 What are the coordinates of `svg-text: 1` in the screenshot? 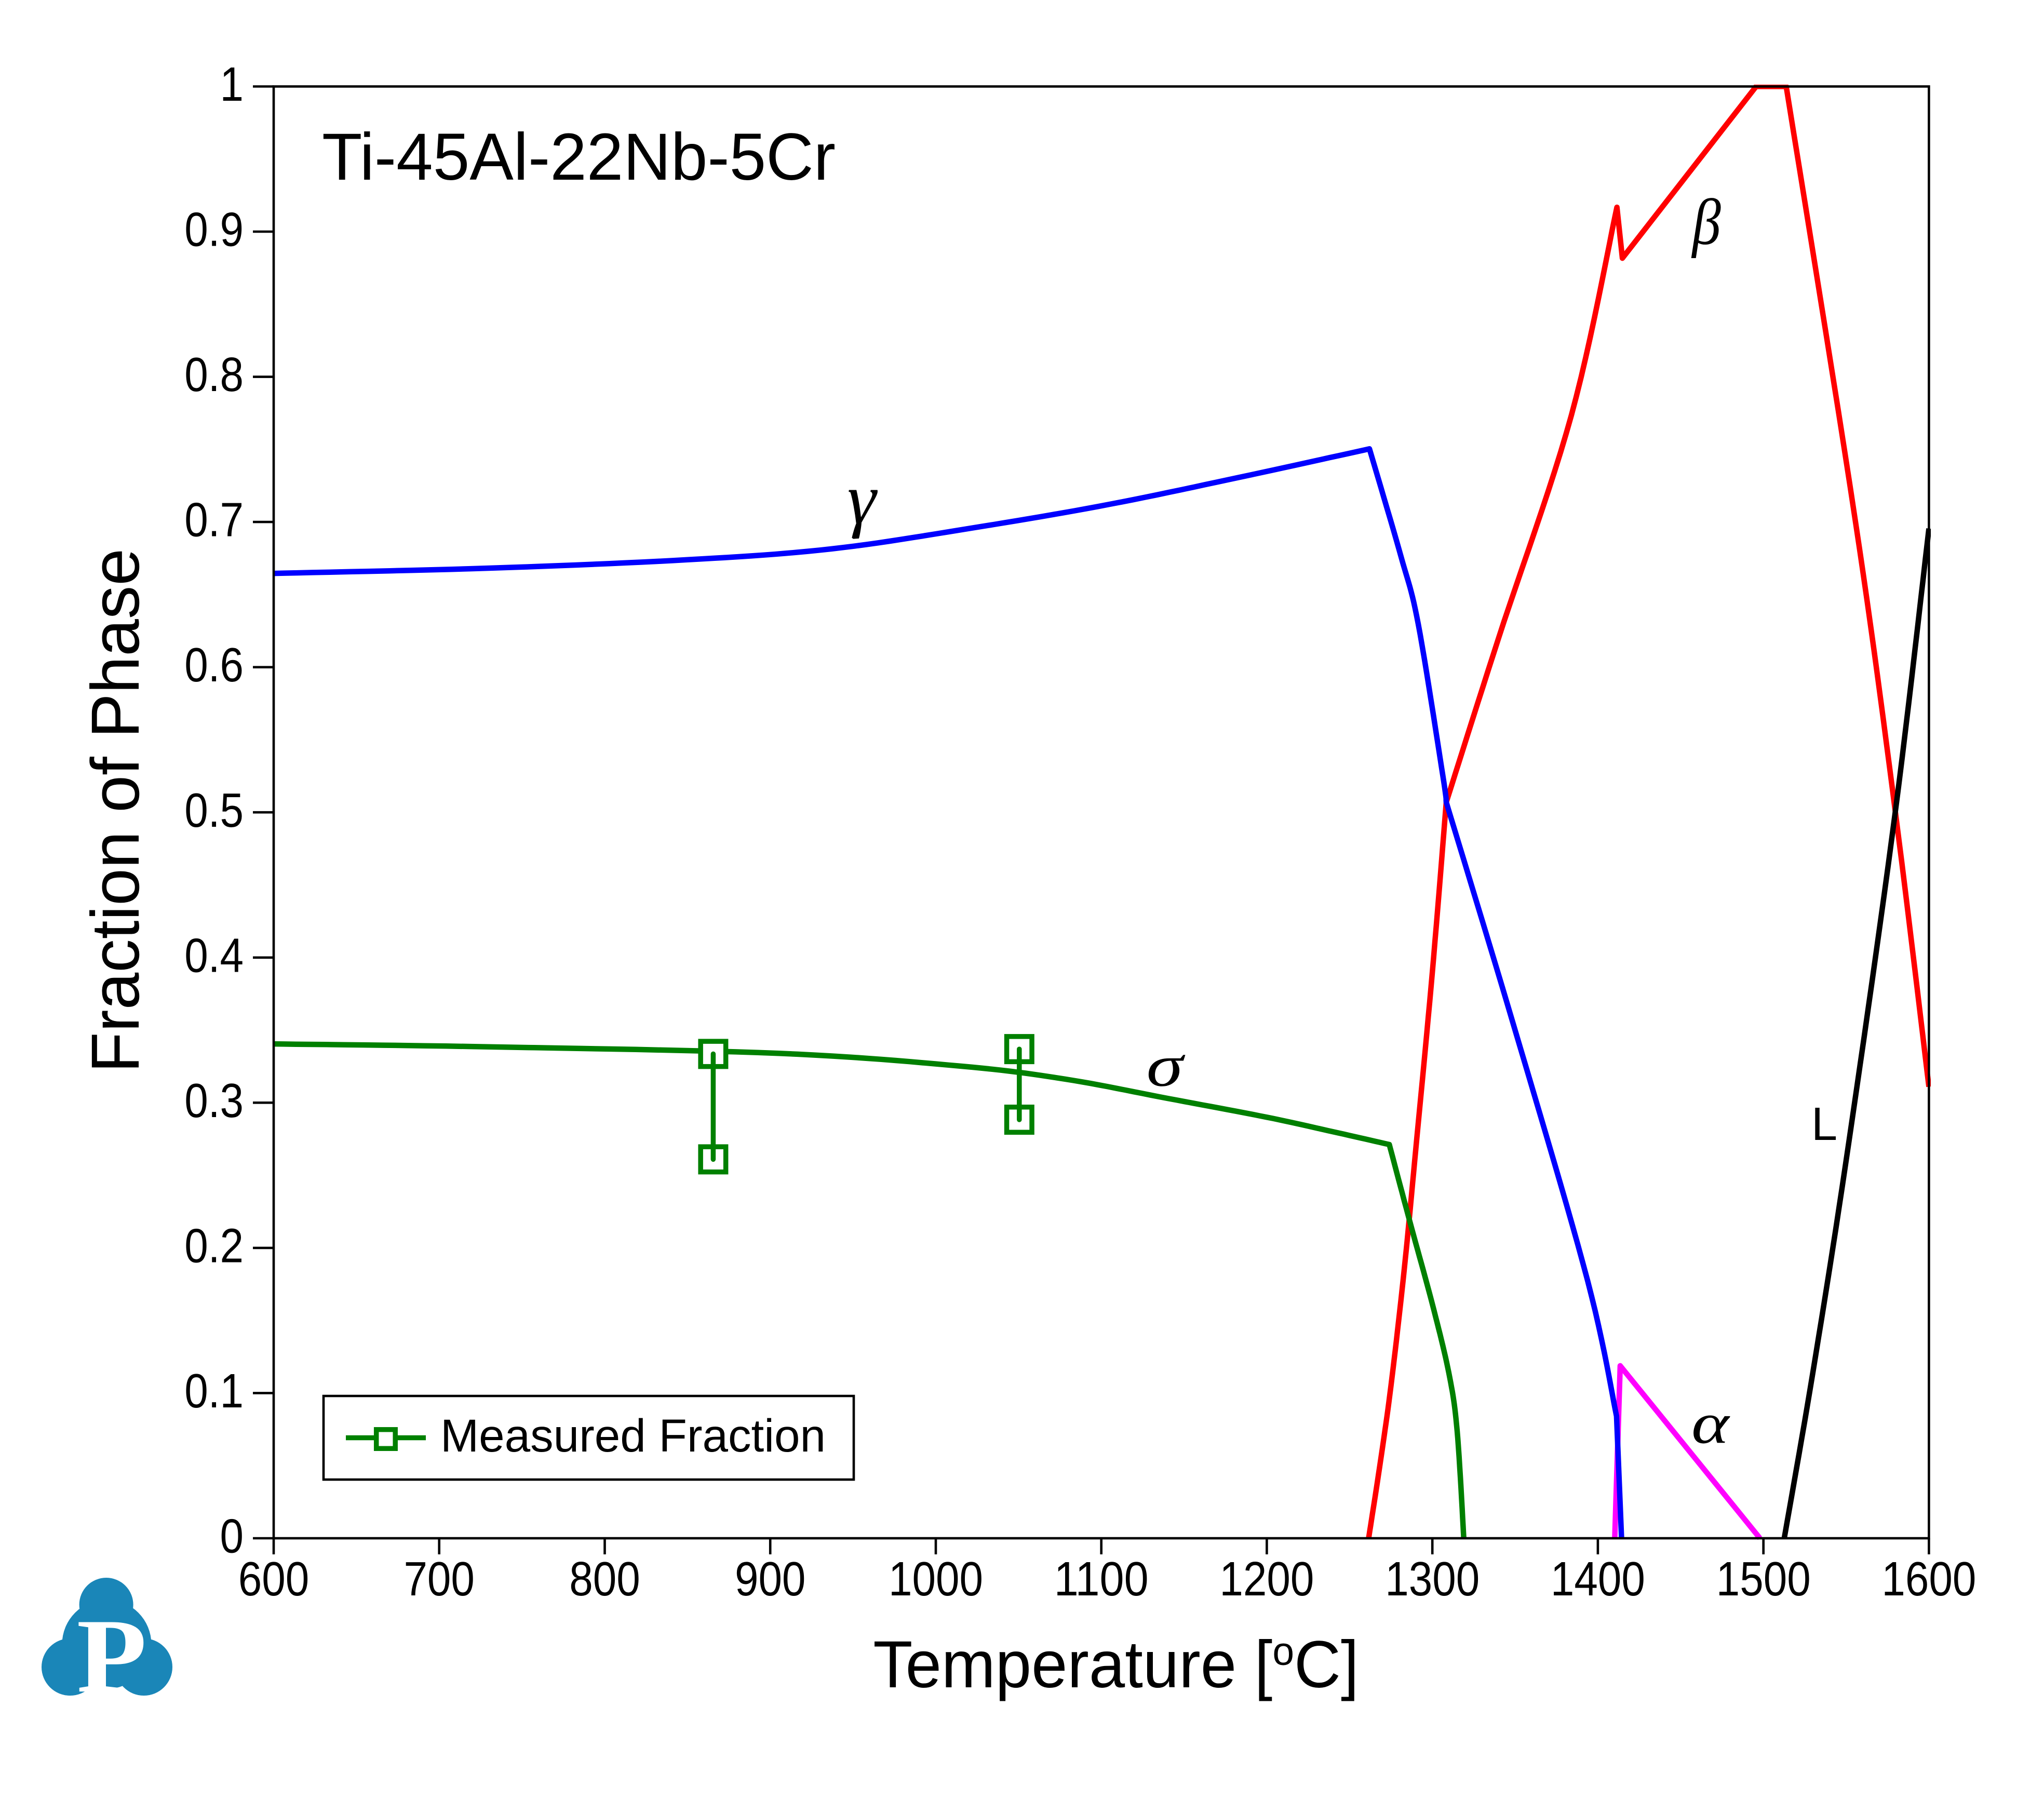 It's located at (232, 84).